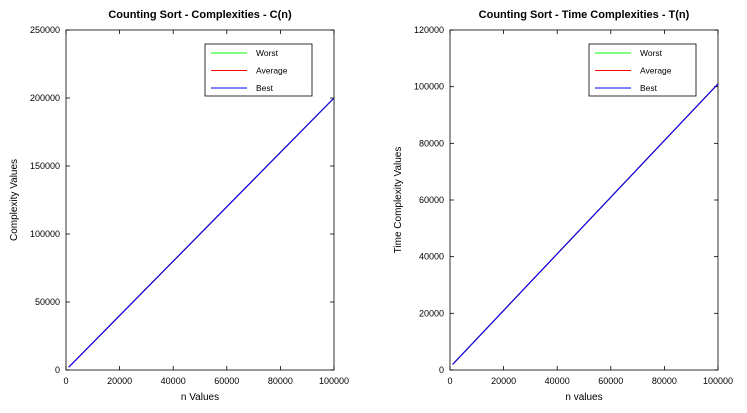 This screenshot has width=747, height=413. What do you see at coordinates (431, 200) in the screenshot?
I see `y-tick-label: 60000` at bounding box center [431, 200].